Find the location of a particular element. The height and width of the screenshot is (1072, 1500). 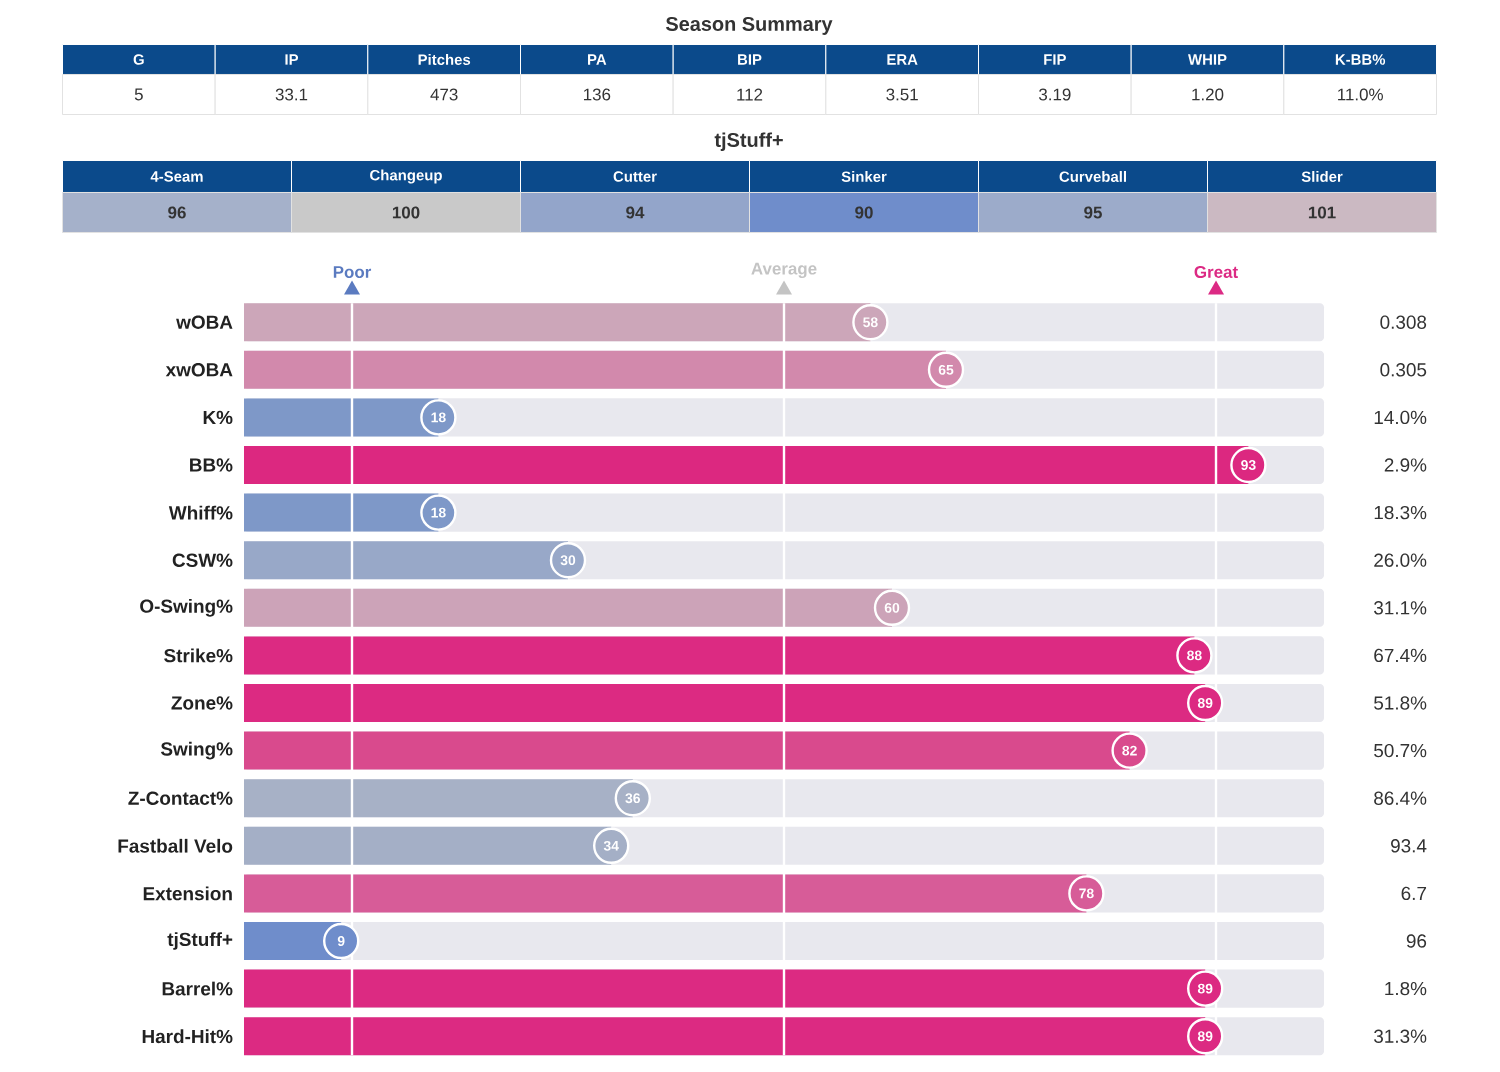

text: 101 is located at coordinates (1322, 212).